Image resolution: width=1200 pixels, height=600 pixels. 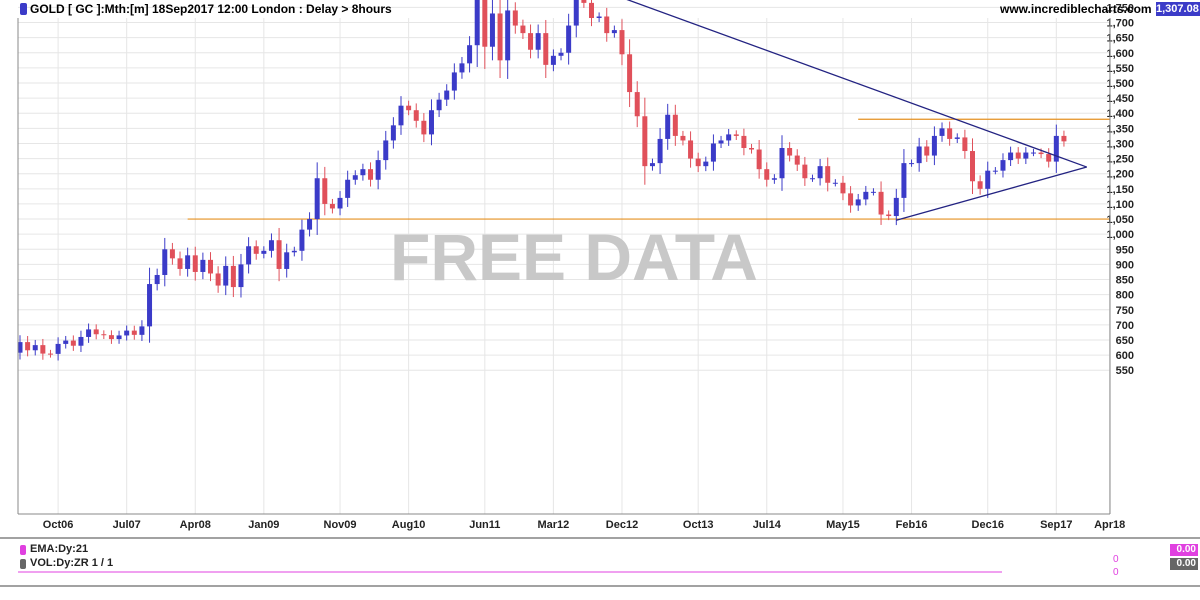 What do you see at coordinates (23, 9) in the screenshot?
I see `symbol-marker` at bounding box center [23, 9].